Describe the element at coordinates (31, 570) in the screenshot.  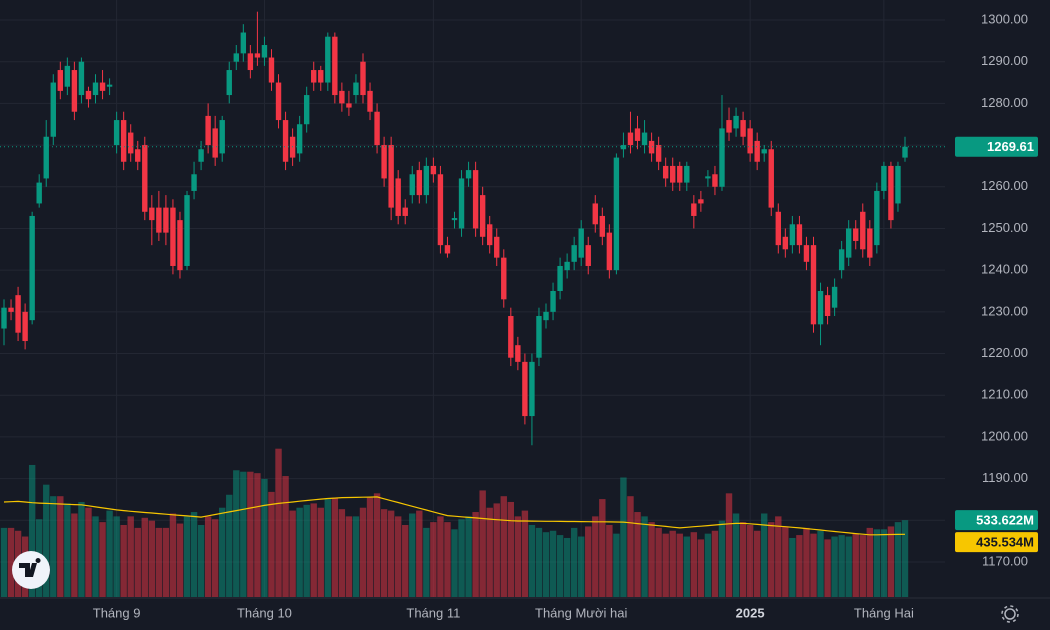
I see `logo` at that location.